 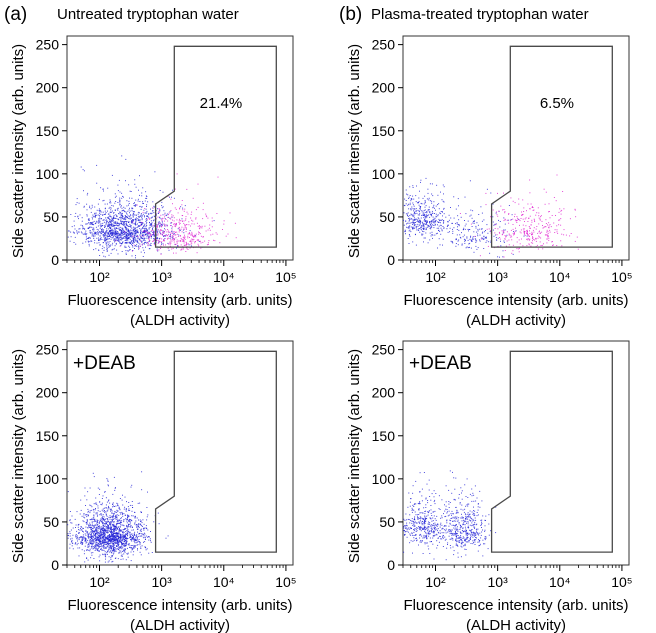 What do you see at coordinates (55, 260) in the screenshot?
I see `y-tick-label: 0` at bounding box center [55, 260].